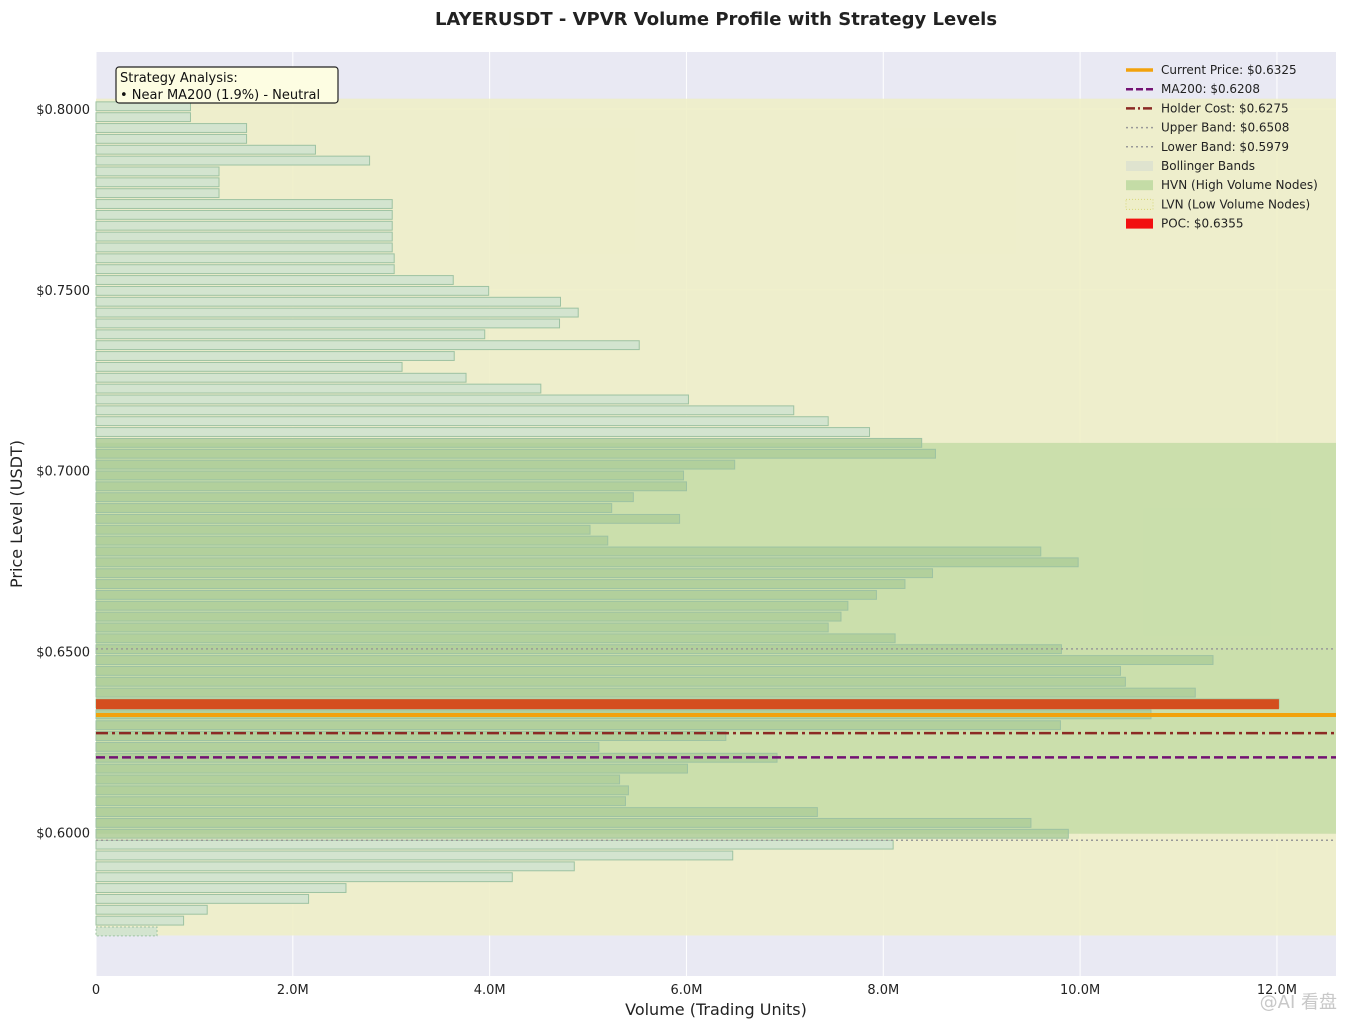 Image resolution: width=1345 pixels, height=1029 pixels. I want to click on x-tick-label: 2.0M, so click(293, 990).